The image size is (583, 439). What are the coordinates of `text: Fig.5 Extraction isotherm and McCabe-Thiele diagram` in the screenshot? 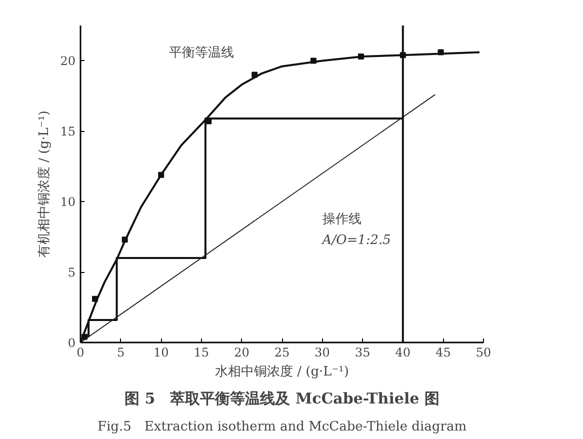 It's located at (282, 427).